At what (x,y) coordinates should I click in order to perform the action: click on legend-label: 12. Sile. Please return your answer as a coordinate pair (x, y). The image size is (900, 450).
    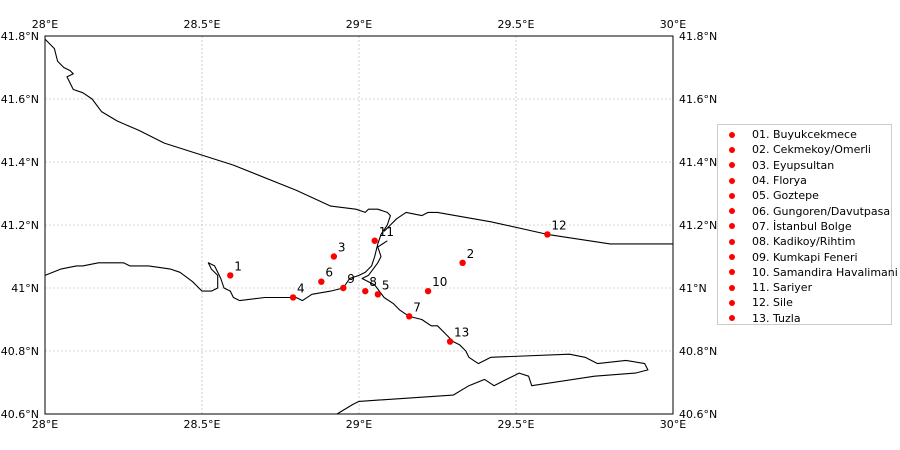
    Looking at the image, I should click on (772, 303).